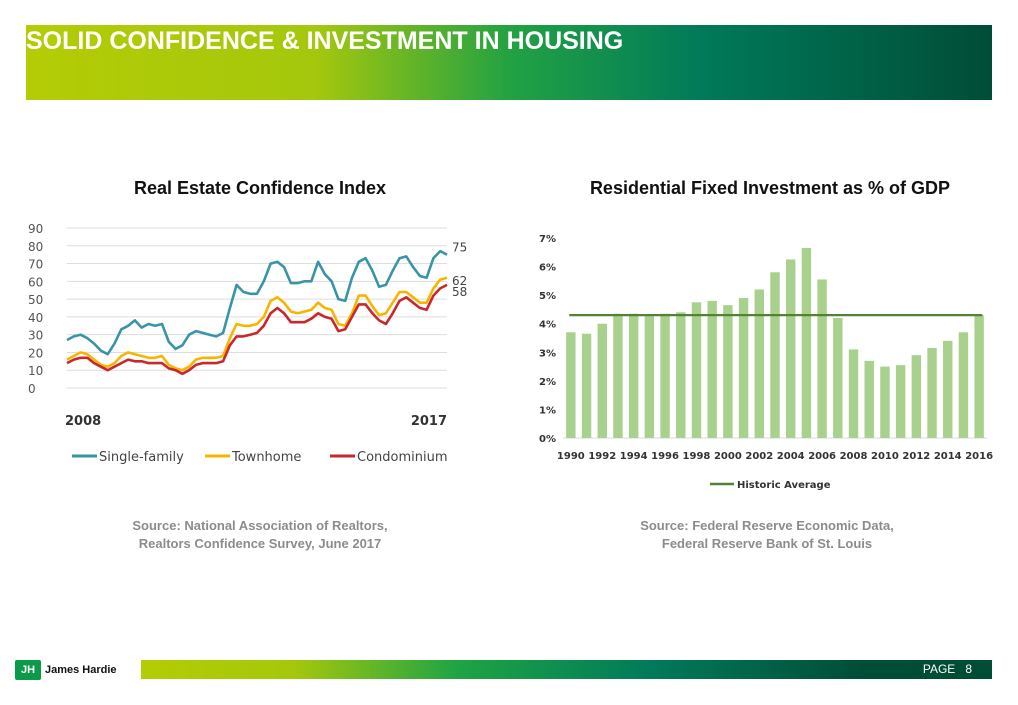 This screenshot has height=705, width=1018. I want to click on bar-2008, so click(853, 393).